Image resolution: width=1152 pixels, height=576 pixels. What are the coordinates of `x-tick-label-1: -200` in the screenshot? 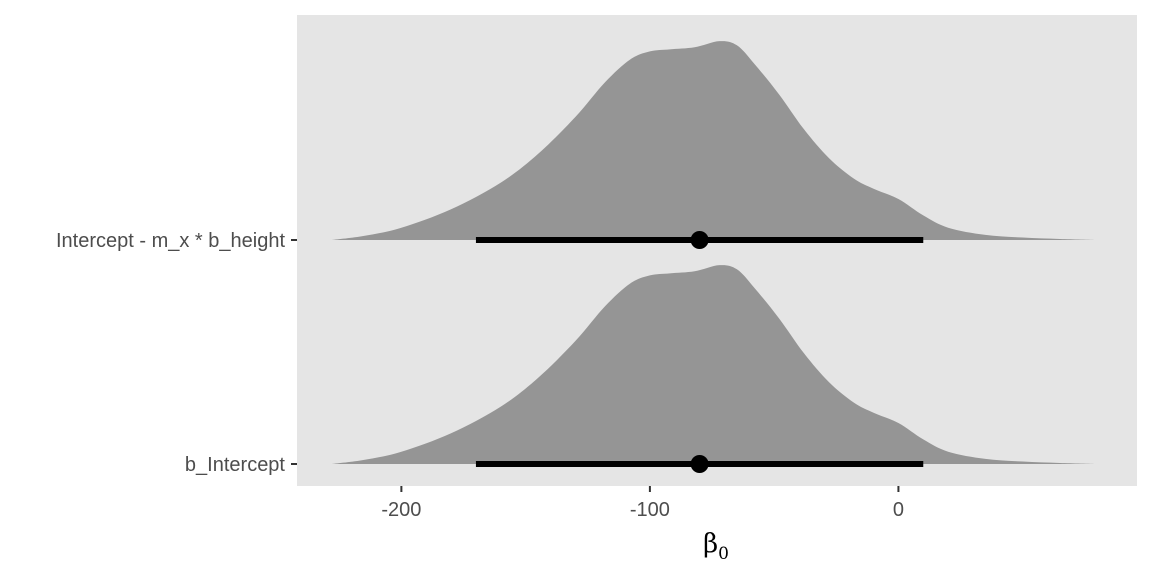 It's located at (401, 510).